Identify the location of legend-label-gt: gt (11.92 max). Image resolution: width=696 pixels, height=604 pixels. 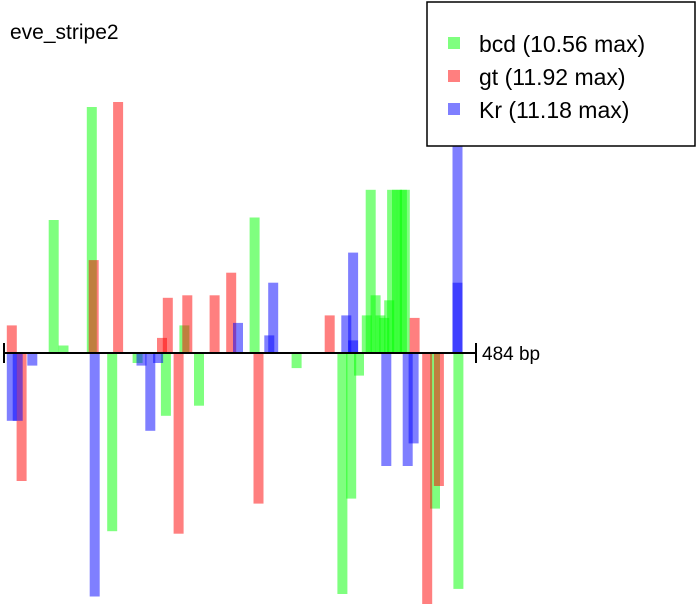
(552, 77).